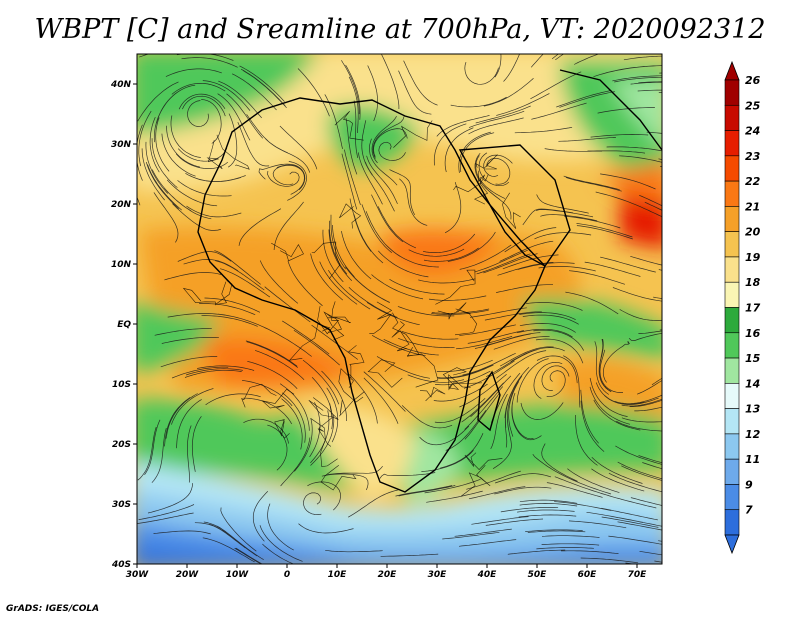 The width and height of the screenshot is (800, 618). I want to click on colorbar-label: 7, so click(749, 510).